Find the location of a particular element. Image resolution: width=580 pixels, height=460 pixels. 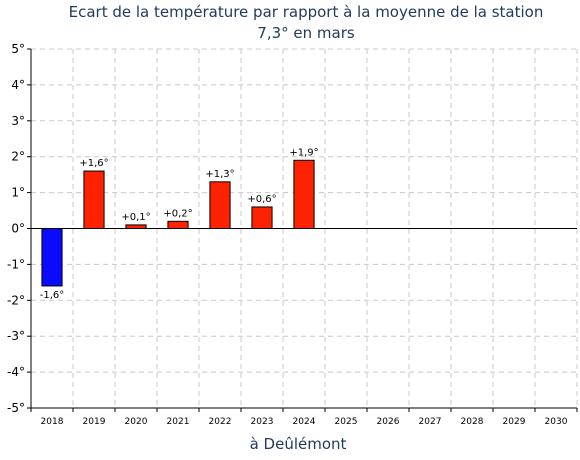

x-tick-label: 2025 is located at coordinates (346, 422).